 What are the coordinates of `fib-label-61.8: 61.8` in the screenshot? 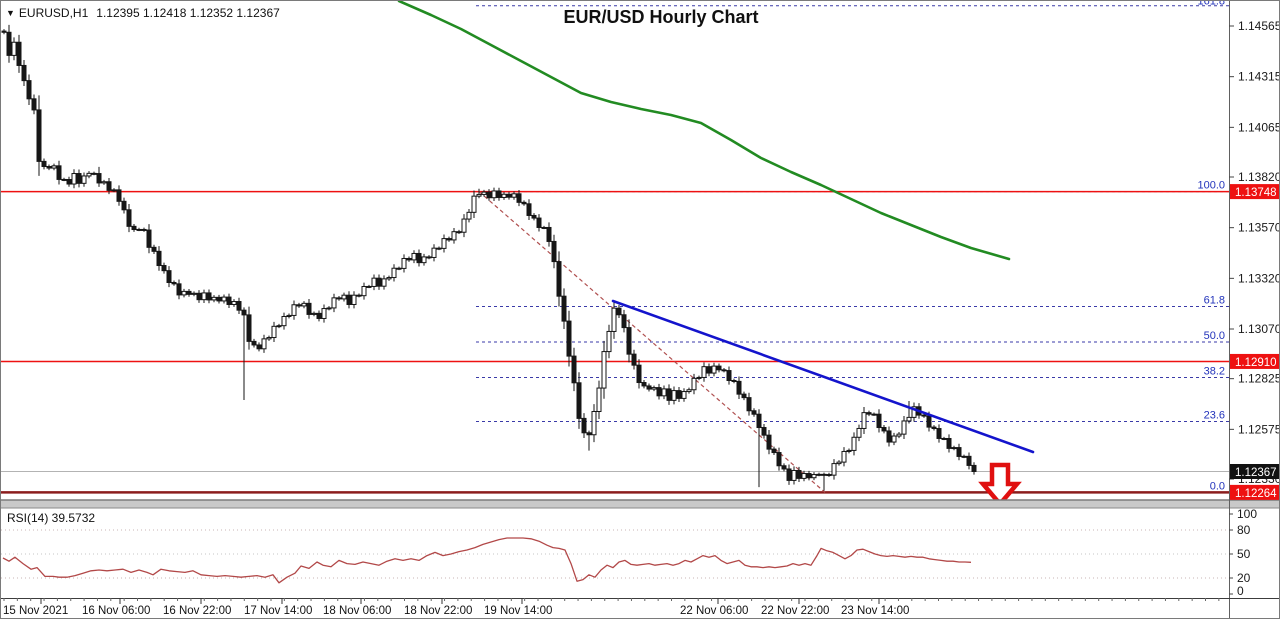 It's located at (1214, 301).